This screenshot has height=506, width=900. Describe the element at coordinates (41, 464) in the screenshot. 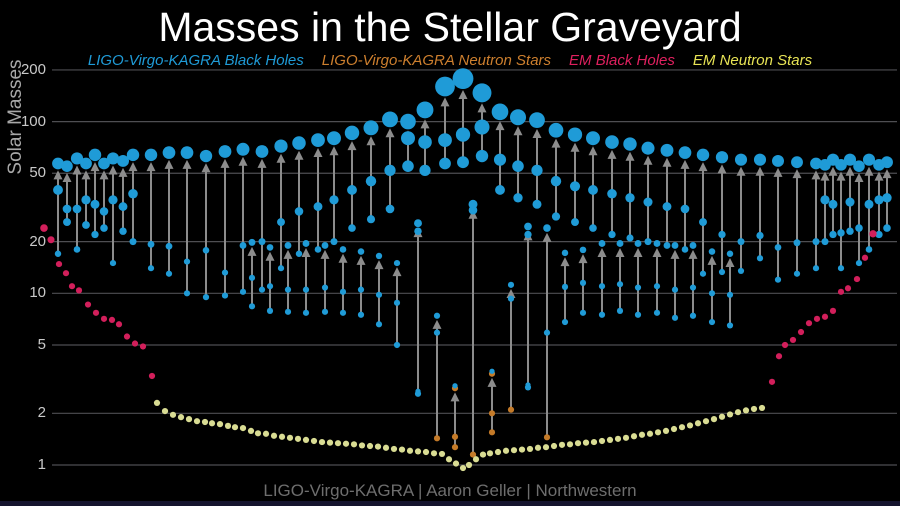

I see `y-tick-label: 1` at that location.